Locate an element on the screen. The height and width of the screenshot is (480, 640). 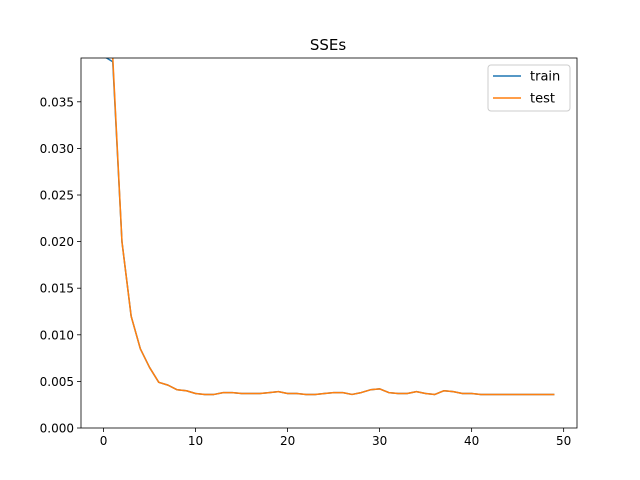
y-tick-label: 0.010 is located at coordinates (57, 335).